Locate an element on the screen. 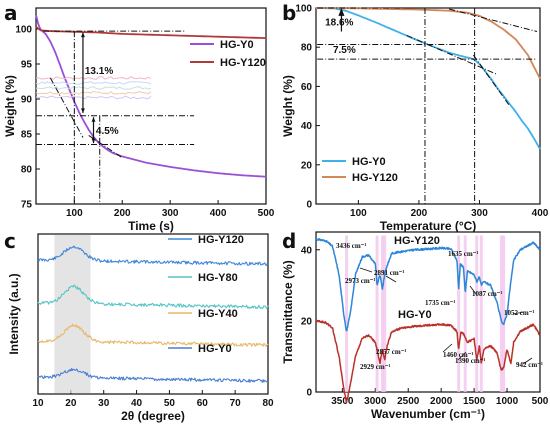  x-tick-label: 100 is located at coordinates (358, 213).